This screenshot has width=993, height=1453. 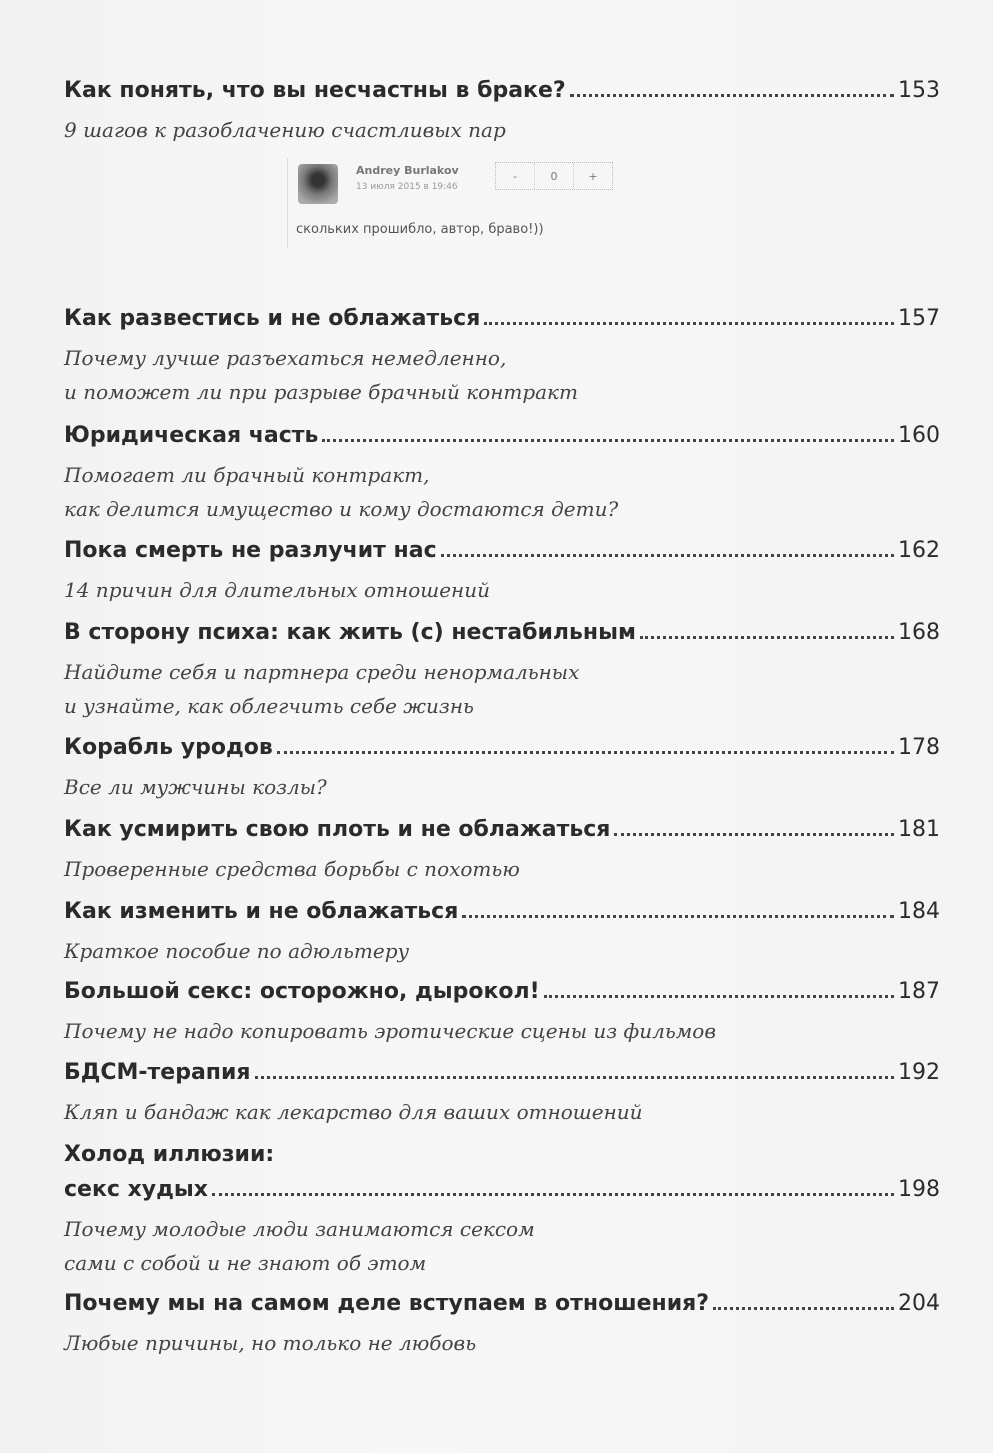 I want to click on page-number: 168, so click(x=919, y=632).